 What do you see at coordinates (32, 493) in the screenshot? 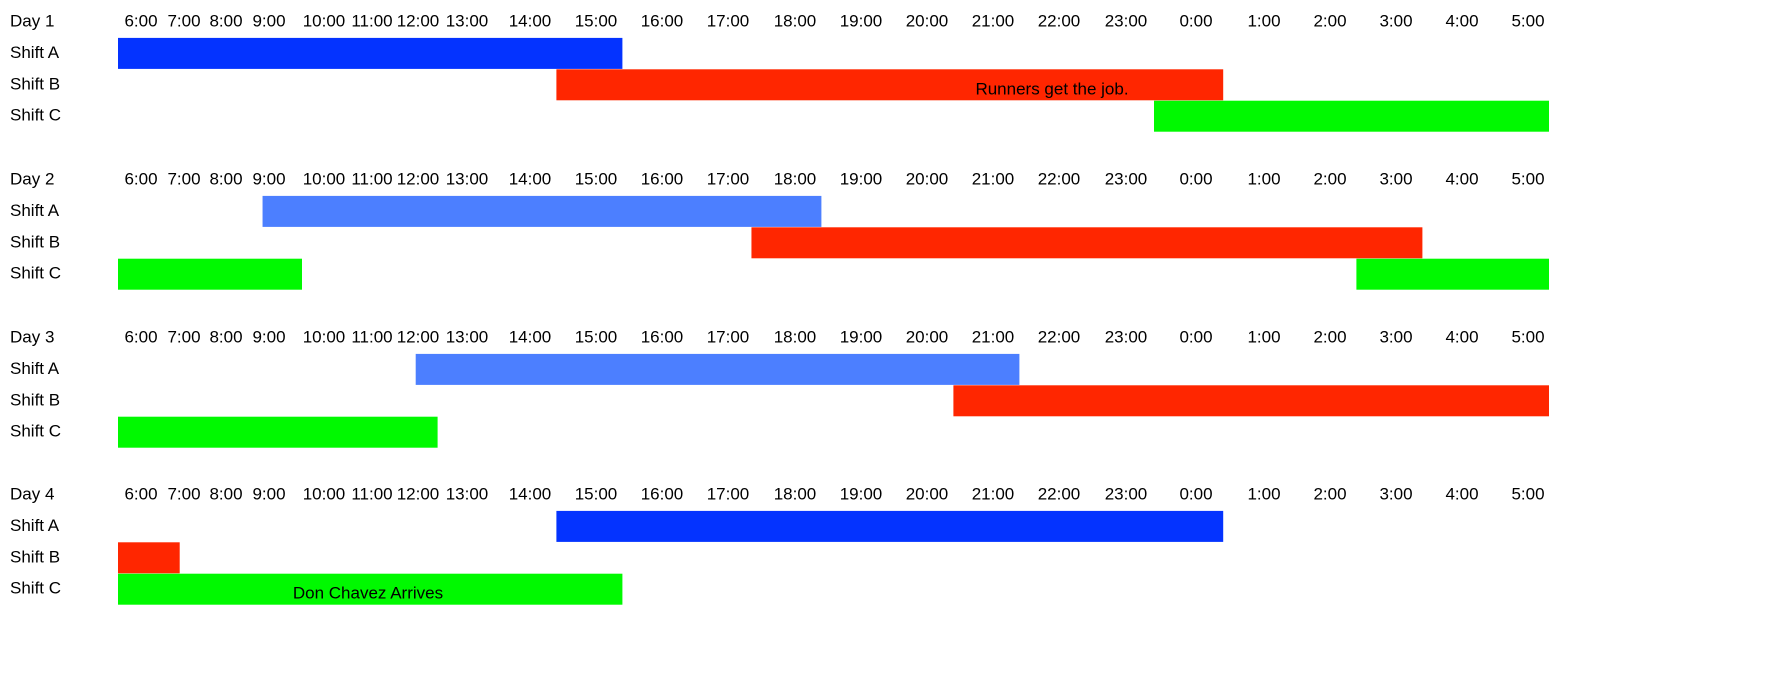
I see `day-label: Day 4` at bounding box center [32, 493].